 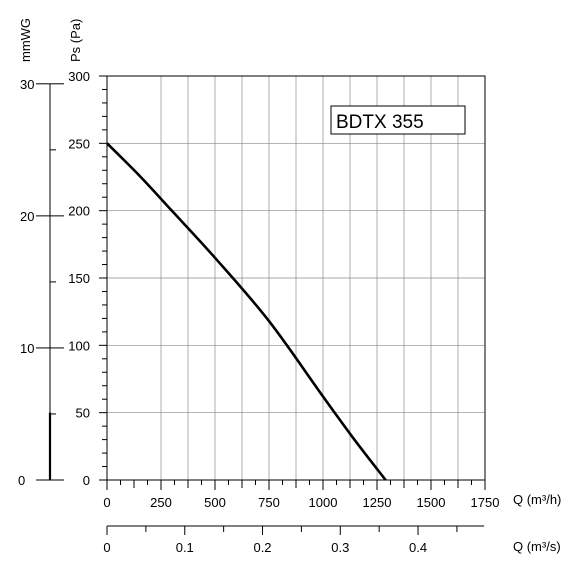 What do you see at coordinates (79, 143) in the screenshot?
I see `y-tick-label: 250` at bounding box center [79, 143].